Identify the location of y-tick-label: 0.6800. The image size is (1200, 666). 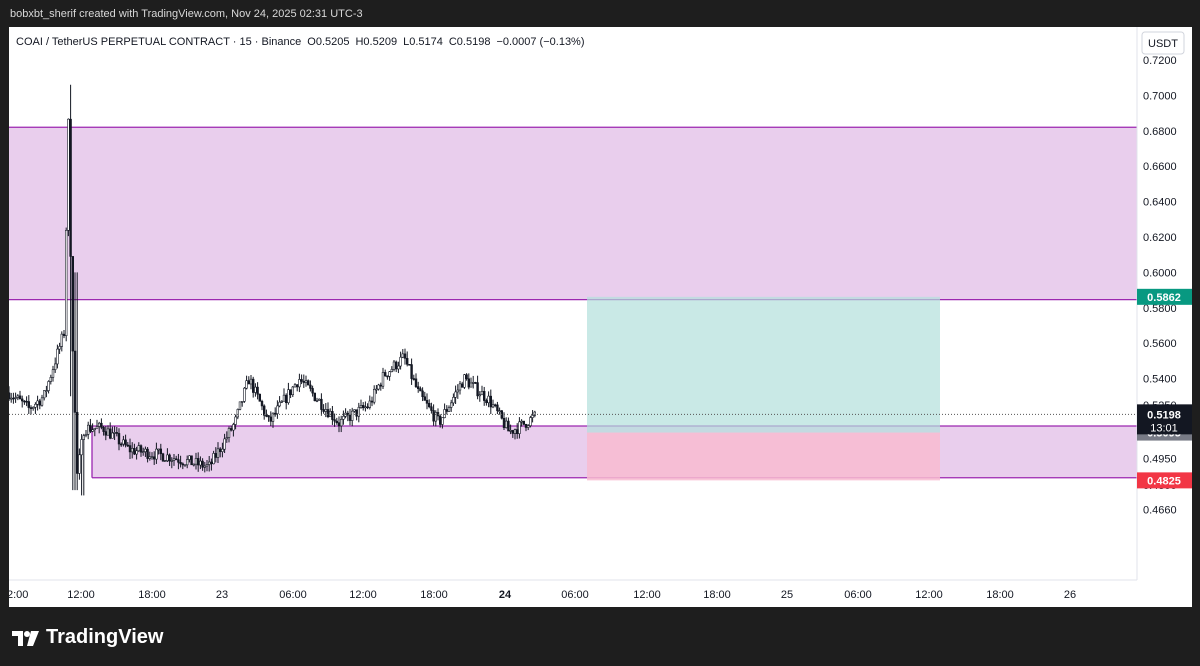
(1160, 132).